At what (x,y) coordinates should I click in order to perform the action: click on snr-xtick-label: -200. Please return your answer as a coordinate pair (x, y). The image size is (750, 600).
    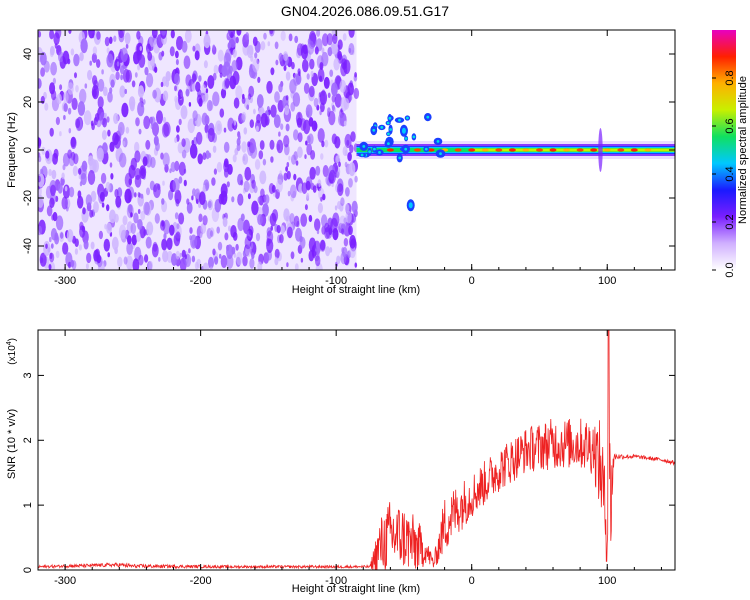
    Looking at the image, I should click on (201, 581).